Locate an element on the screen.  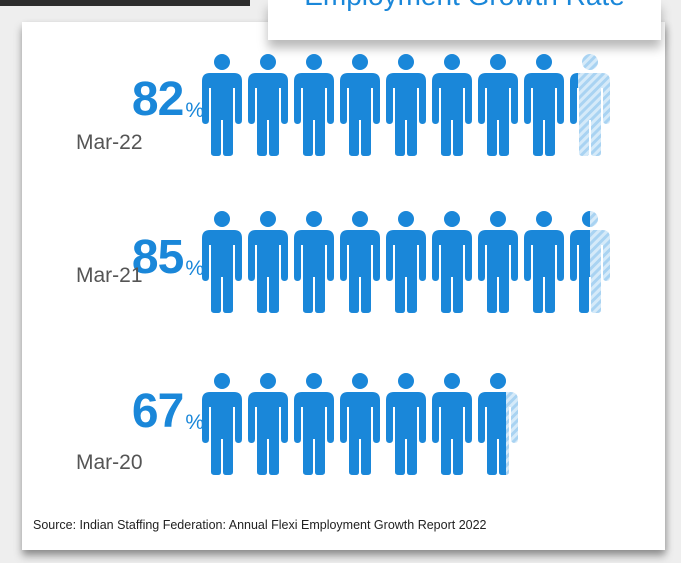
value-label-row-1: 82% is located at coordinates (168, 100).